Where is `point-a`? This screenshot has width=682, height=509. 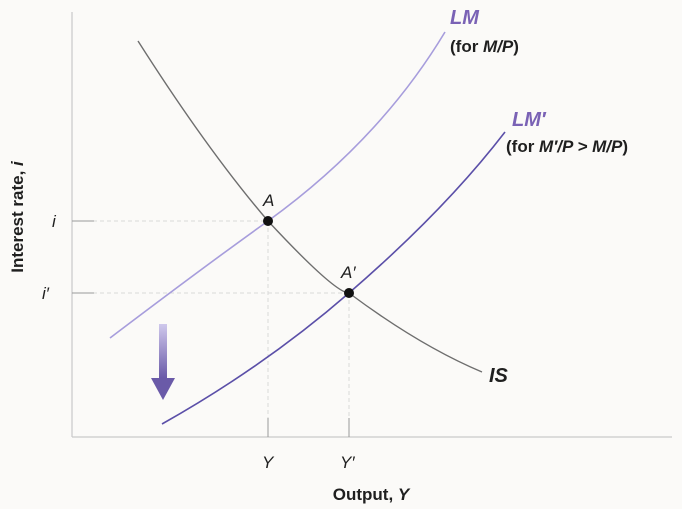
point-a is located at coordinates (268, 221).